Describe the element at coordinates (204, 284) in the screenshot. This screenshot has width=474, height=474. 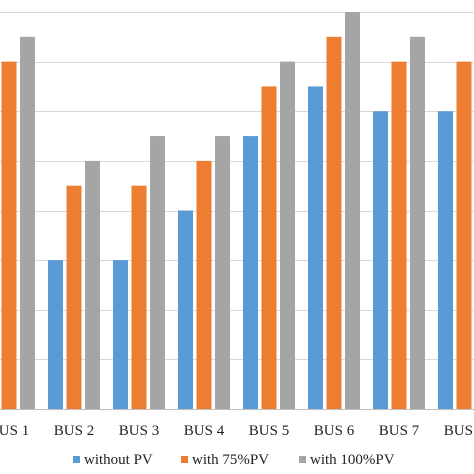
I see `bar-bus4-series2` at that location.